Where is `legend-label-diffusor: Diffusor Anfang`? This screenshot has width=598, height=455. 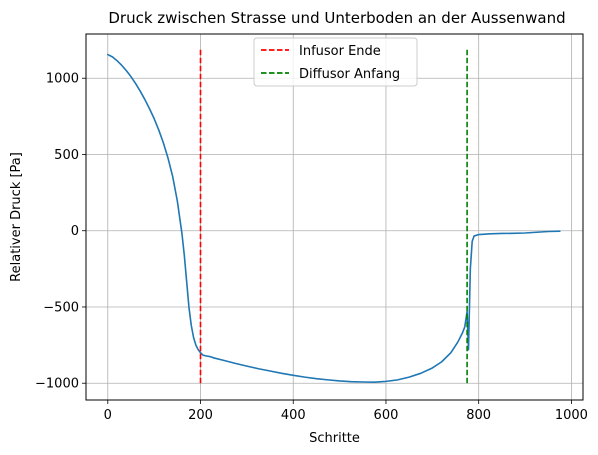 legend-label-diffusor: Diffusor Anfang is located at coordinates (349, 74).